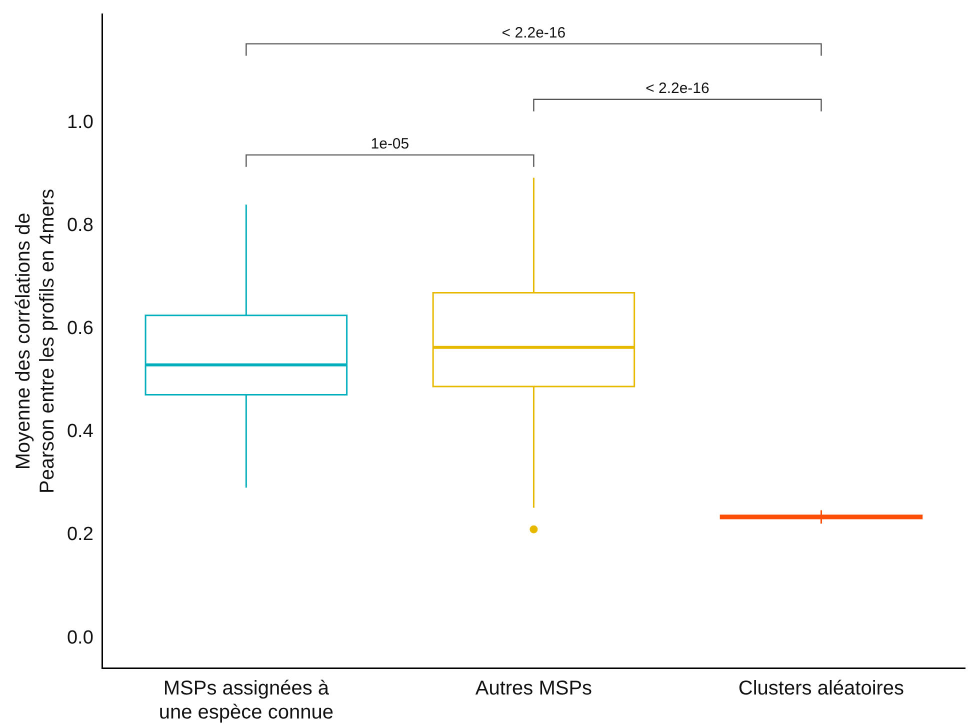 The height and width of the screenshot is (728, 971). Describe the element at coordinates (80, 122) in the screenshot. I see `y-tick-label: 1.0` at that location.